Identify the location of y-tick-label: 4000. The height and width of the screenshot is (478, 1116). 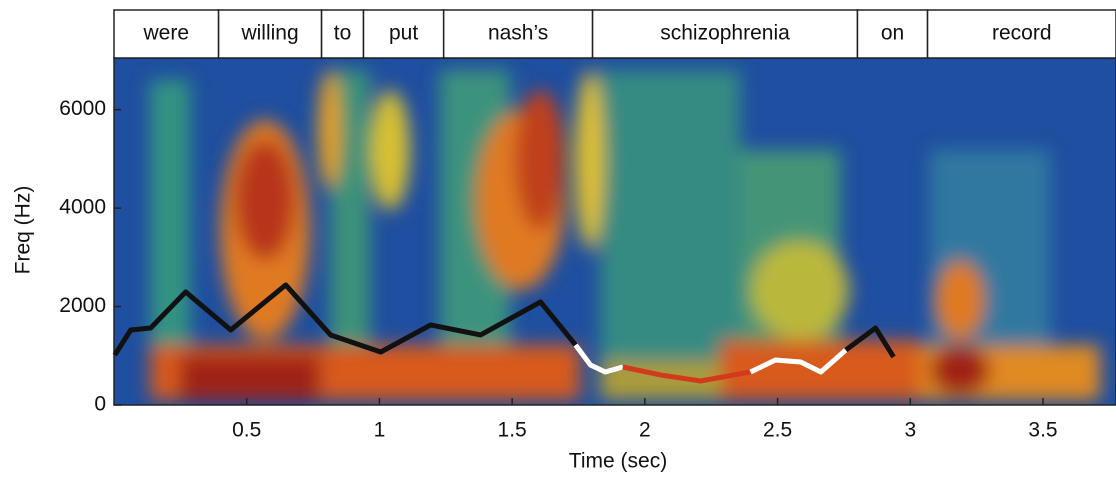
(82, 207).